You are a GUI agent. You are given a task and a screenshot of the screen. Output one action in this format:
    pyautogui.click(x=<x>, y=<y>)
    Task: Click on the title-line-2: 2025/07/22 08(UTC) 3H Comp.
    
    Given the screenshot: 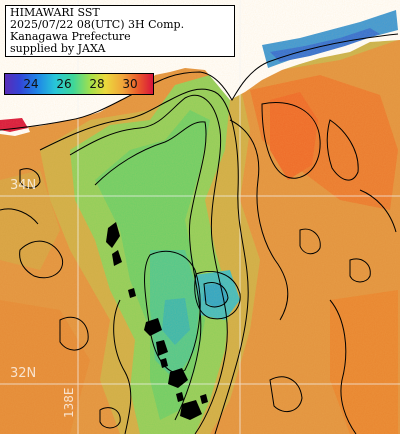 What is the action you would take?
    pyautogui.click(x=97, y=25)
    